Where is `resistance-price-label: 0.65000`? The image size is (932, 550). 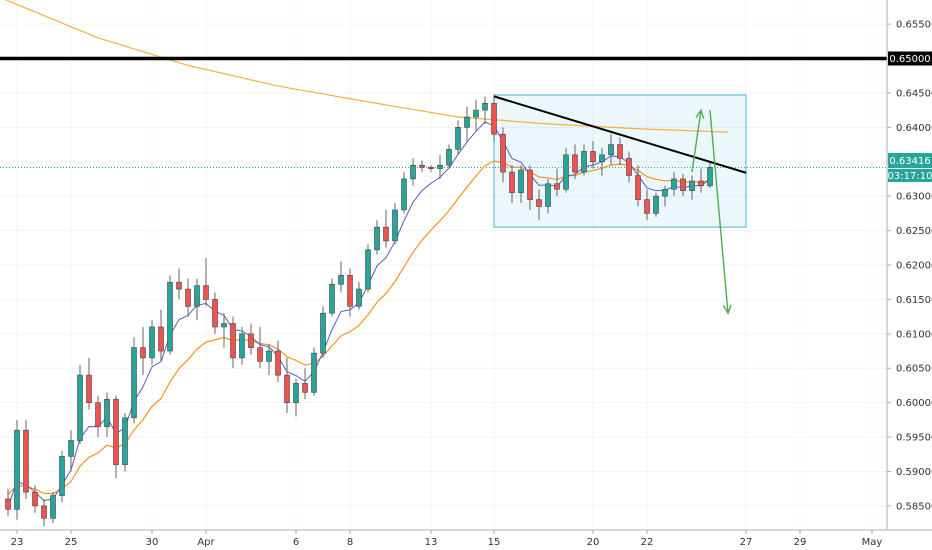 resistance-price-label: 0.65000 is located at coordinates (909, 59).